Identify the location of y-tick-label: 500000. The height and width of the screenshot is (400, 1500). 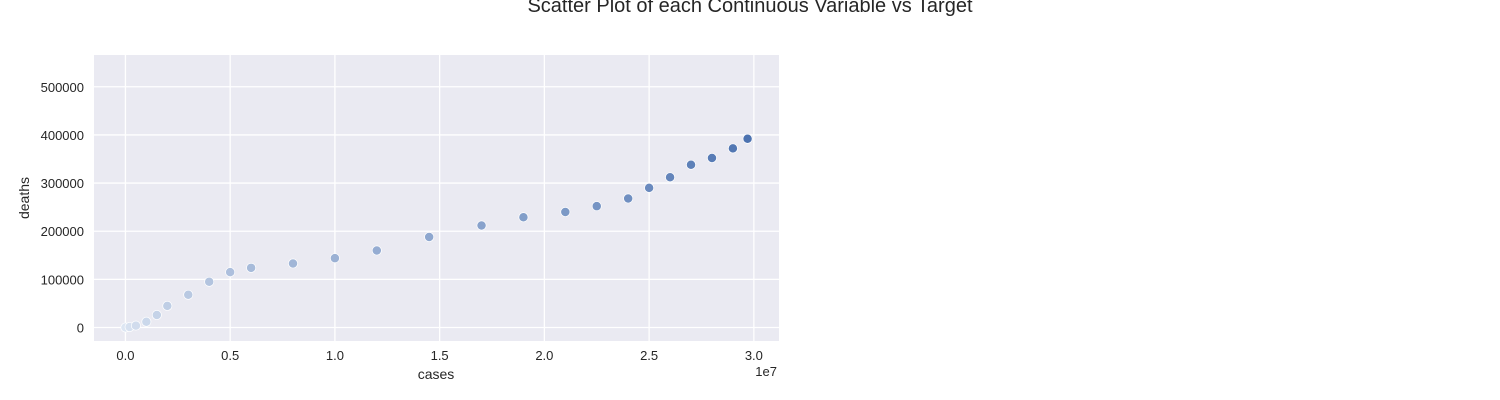
(62, 87).